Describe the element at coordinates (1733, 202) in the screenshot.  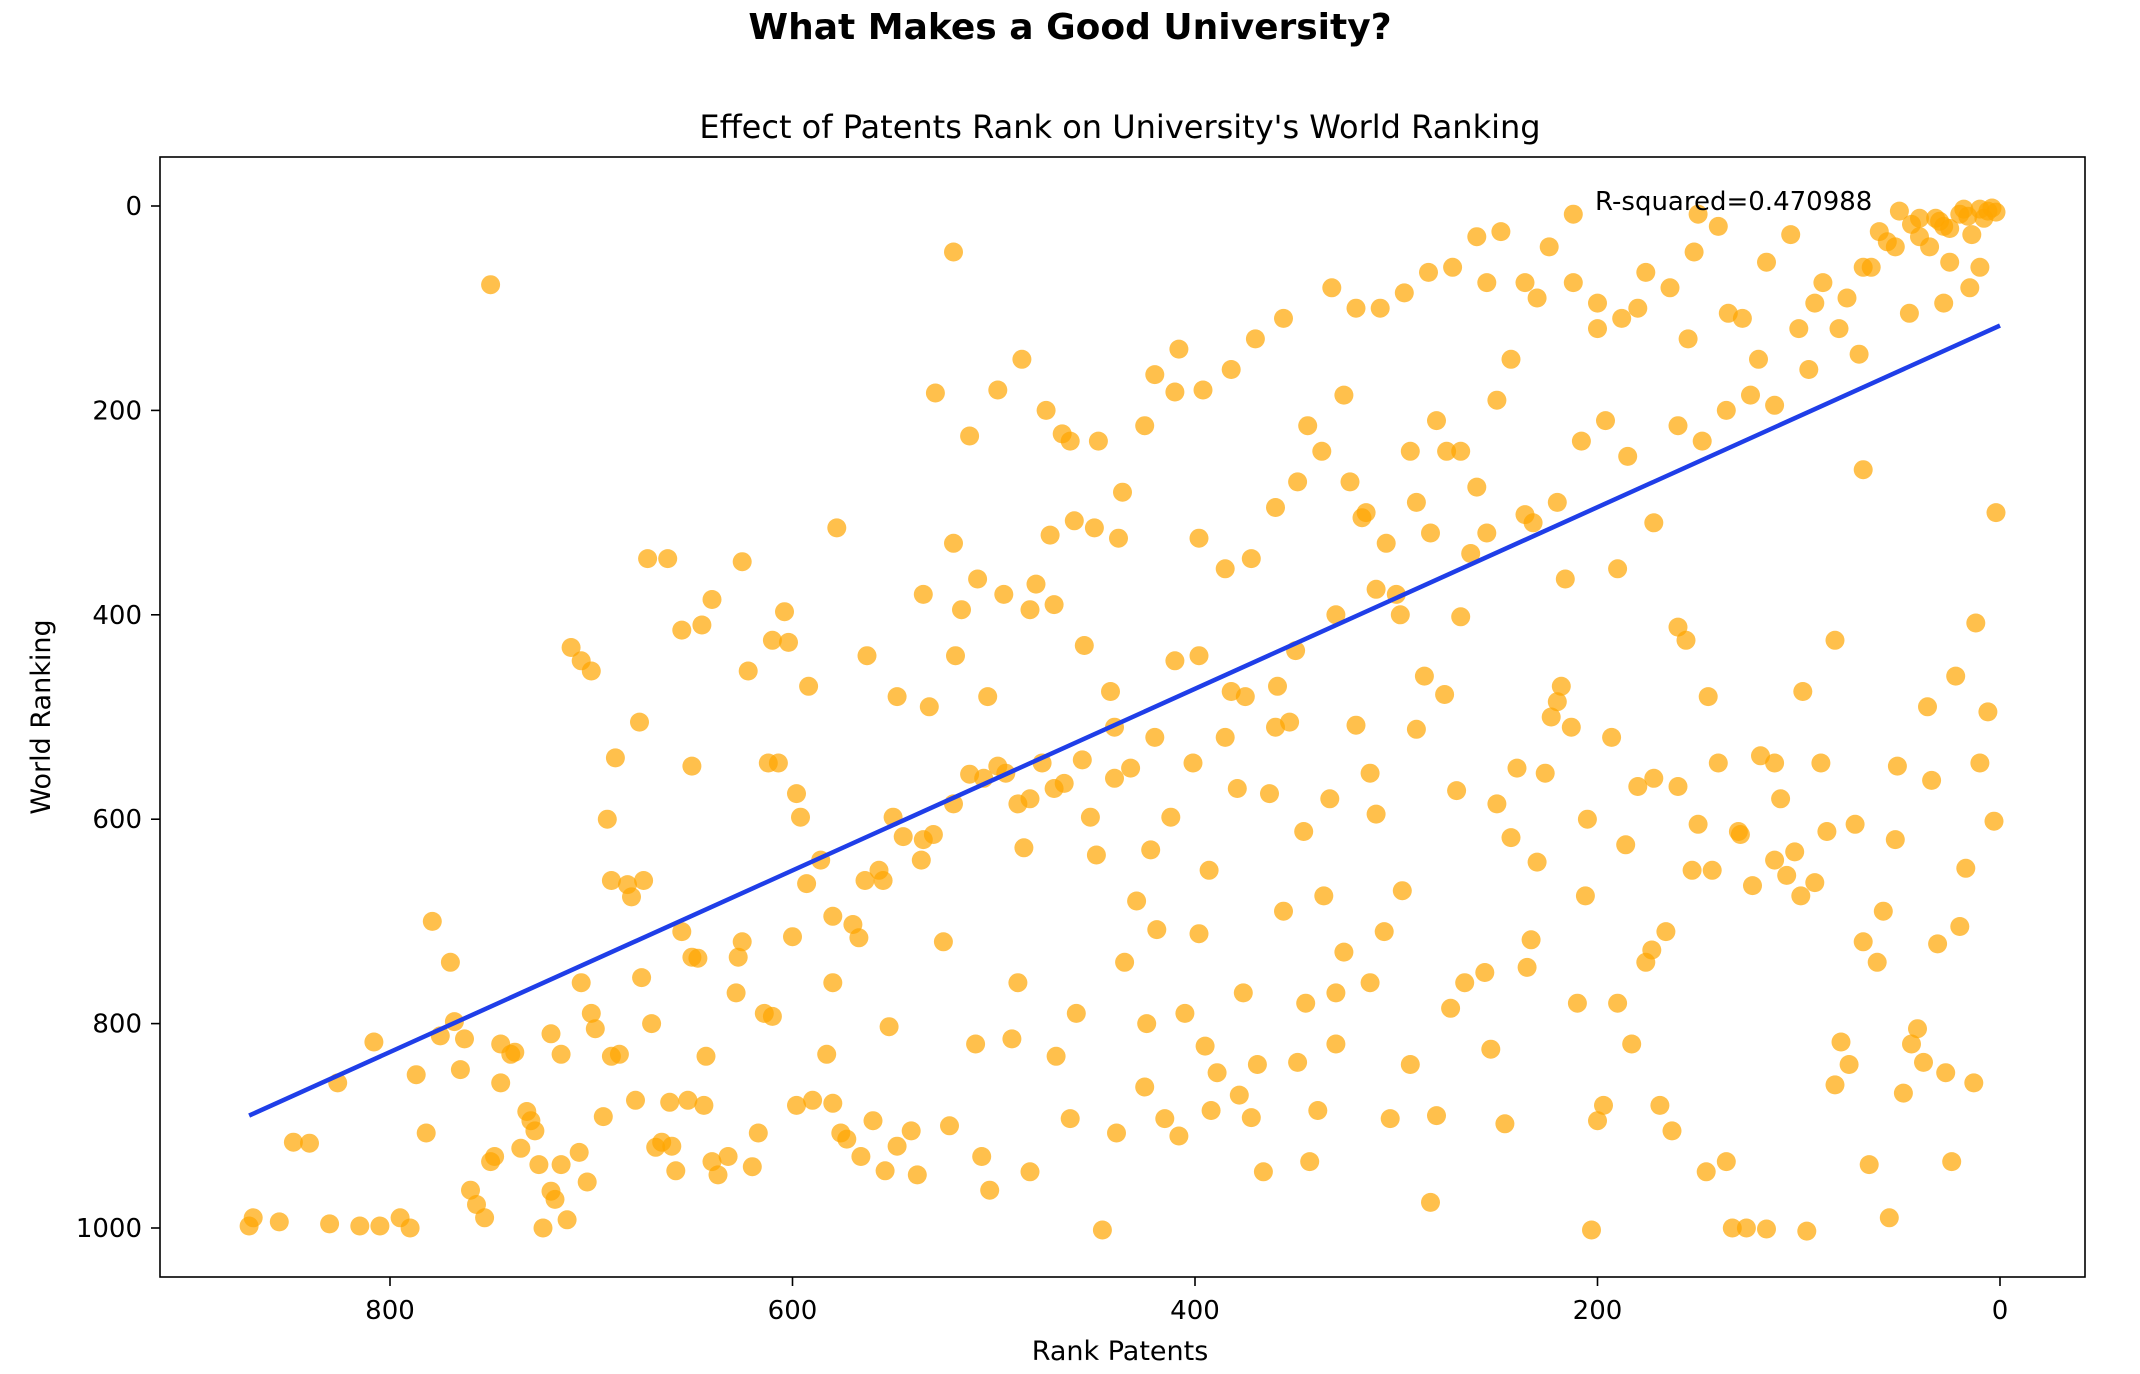
I see `r-squared-annotation: R-squared=0.470988` at that location.